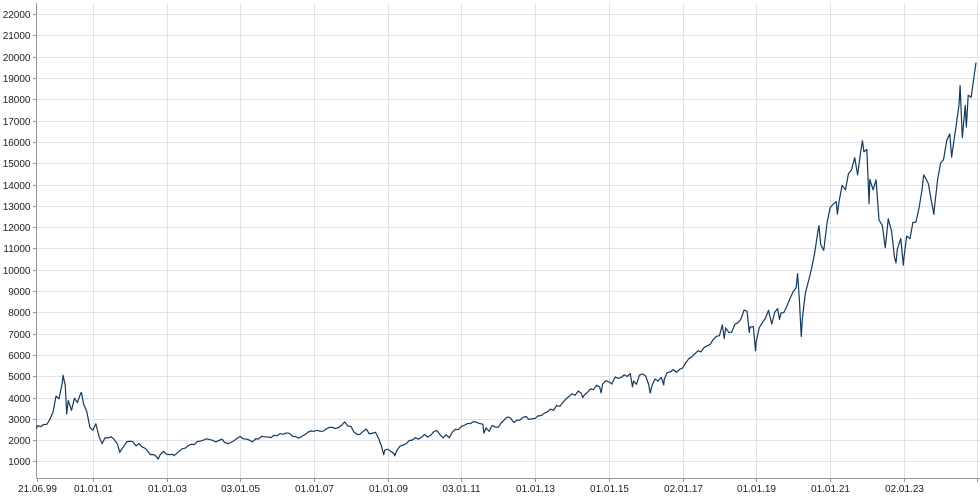 The width and height of the screenshot is (980, 500). What do you see at coordinates (19, 462) in the screenshot?
I see `y-tick-label: 1000` at bounding box center [19, 462].